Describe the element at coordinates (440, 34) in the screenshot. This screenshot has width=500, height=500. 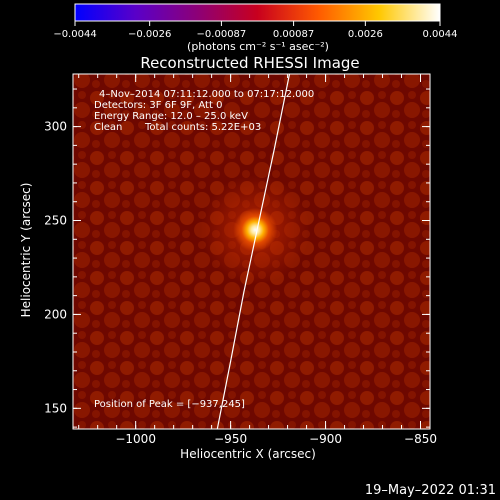
I see `colorbar-tick-label: 0.0044` at that location.